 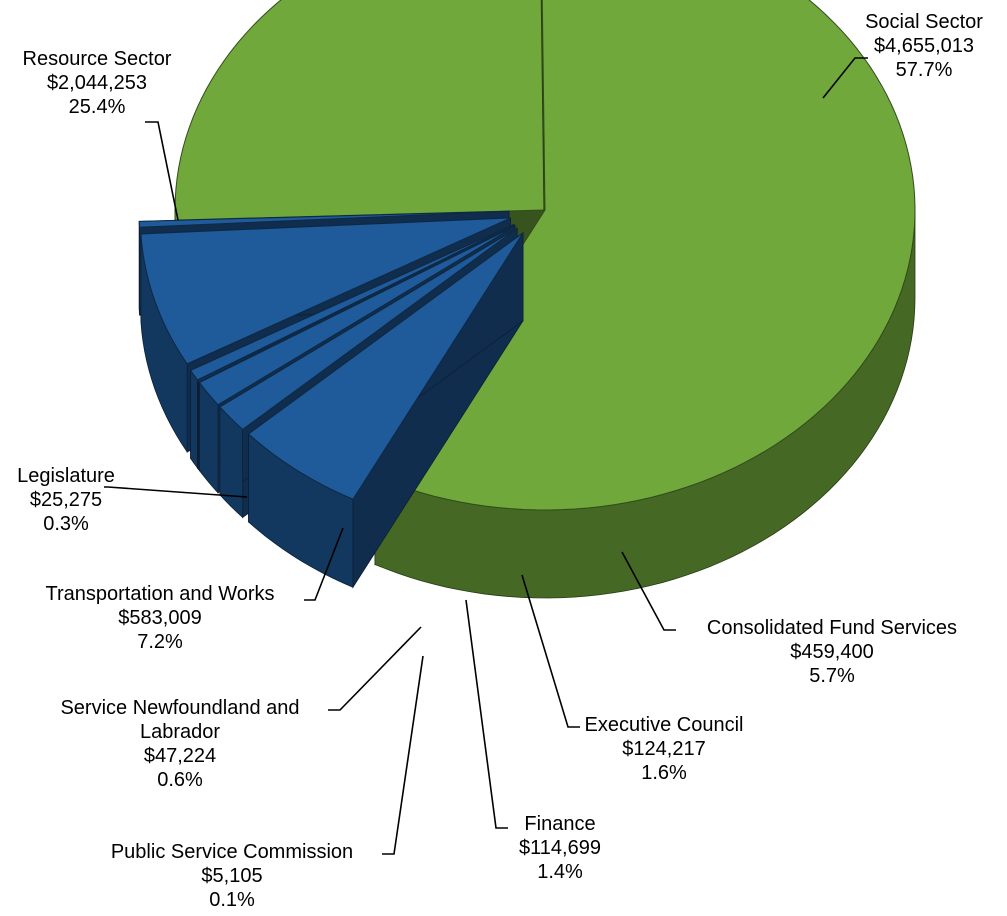 I want to click on slice-consolidated-fund-services, so click(x=385, y=410).